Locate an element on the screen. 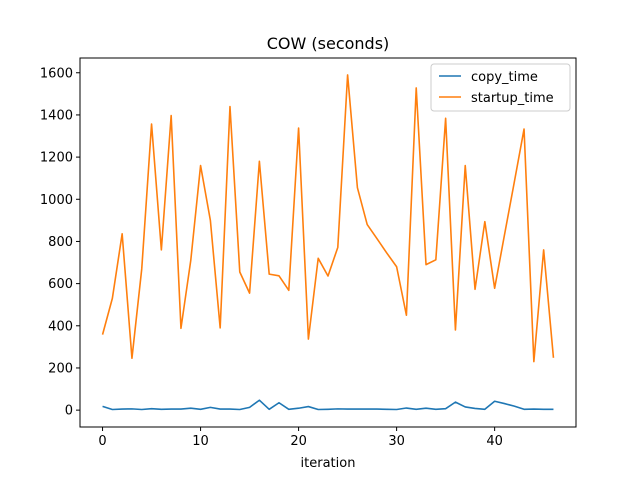 Image resolution: width=640 pixels, height=480 pixels. x-tick-label: 20 is located at coordinates (298, 441).